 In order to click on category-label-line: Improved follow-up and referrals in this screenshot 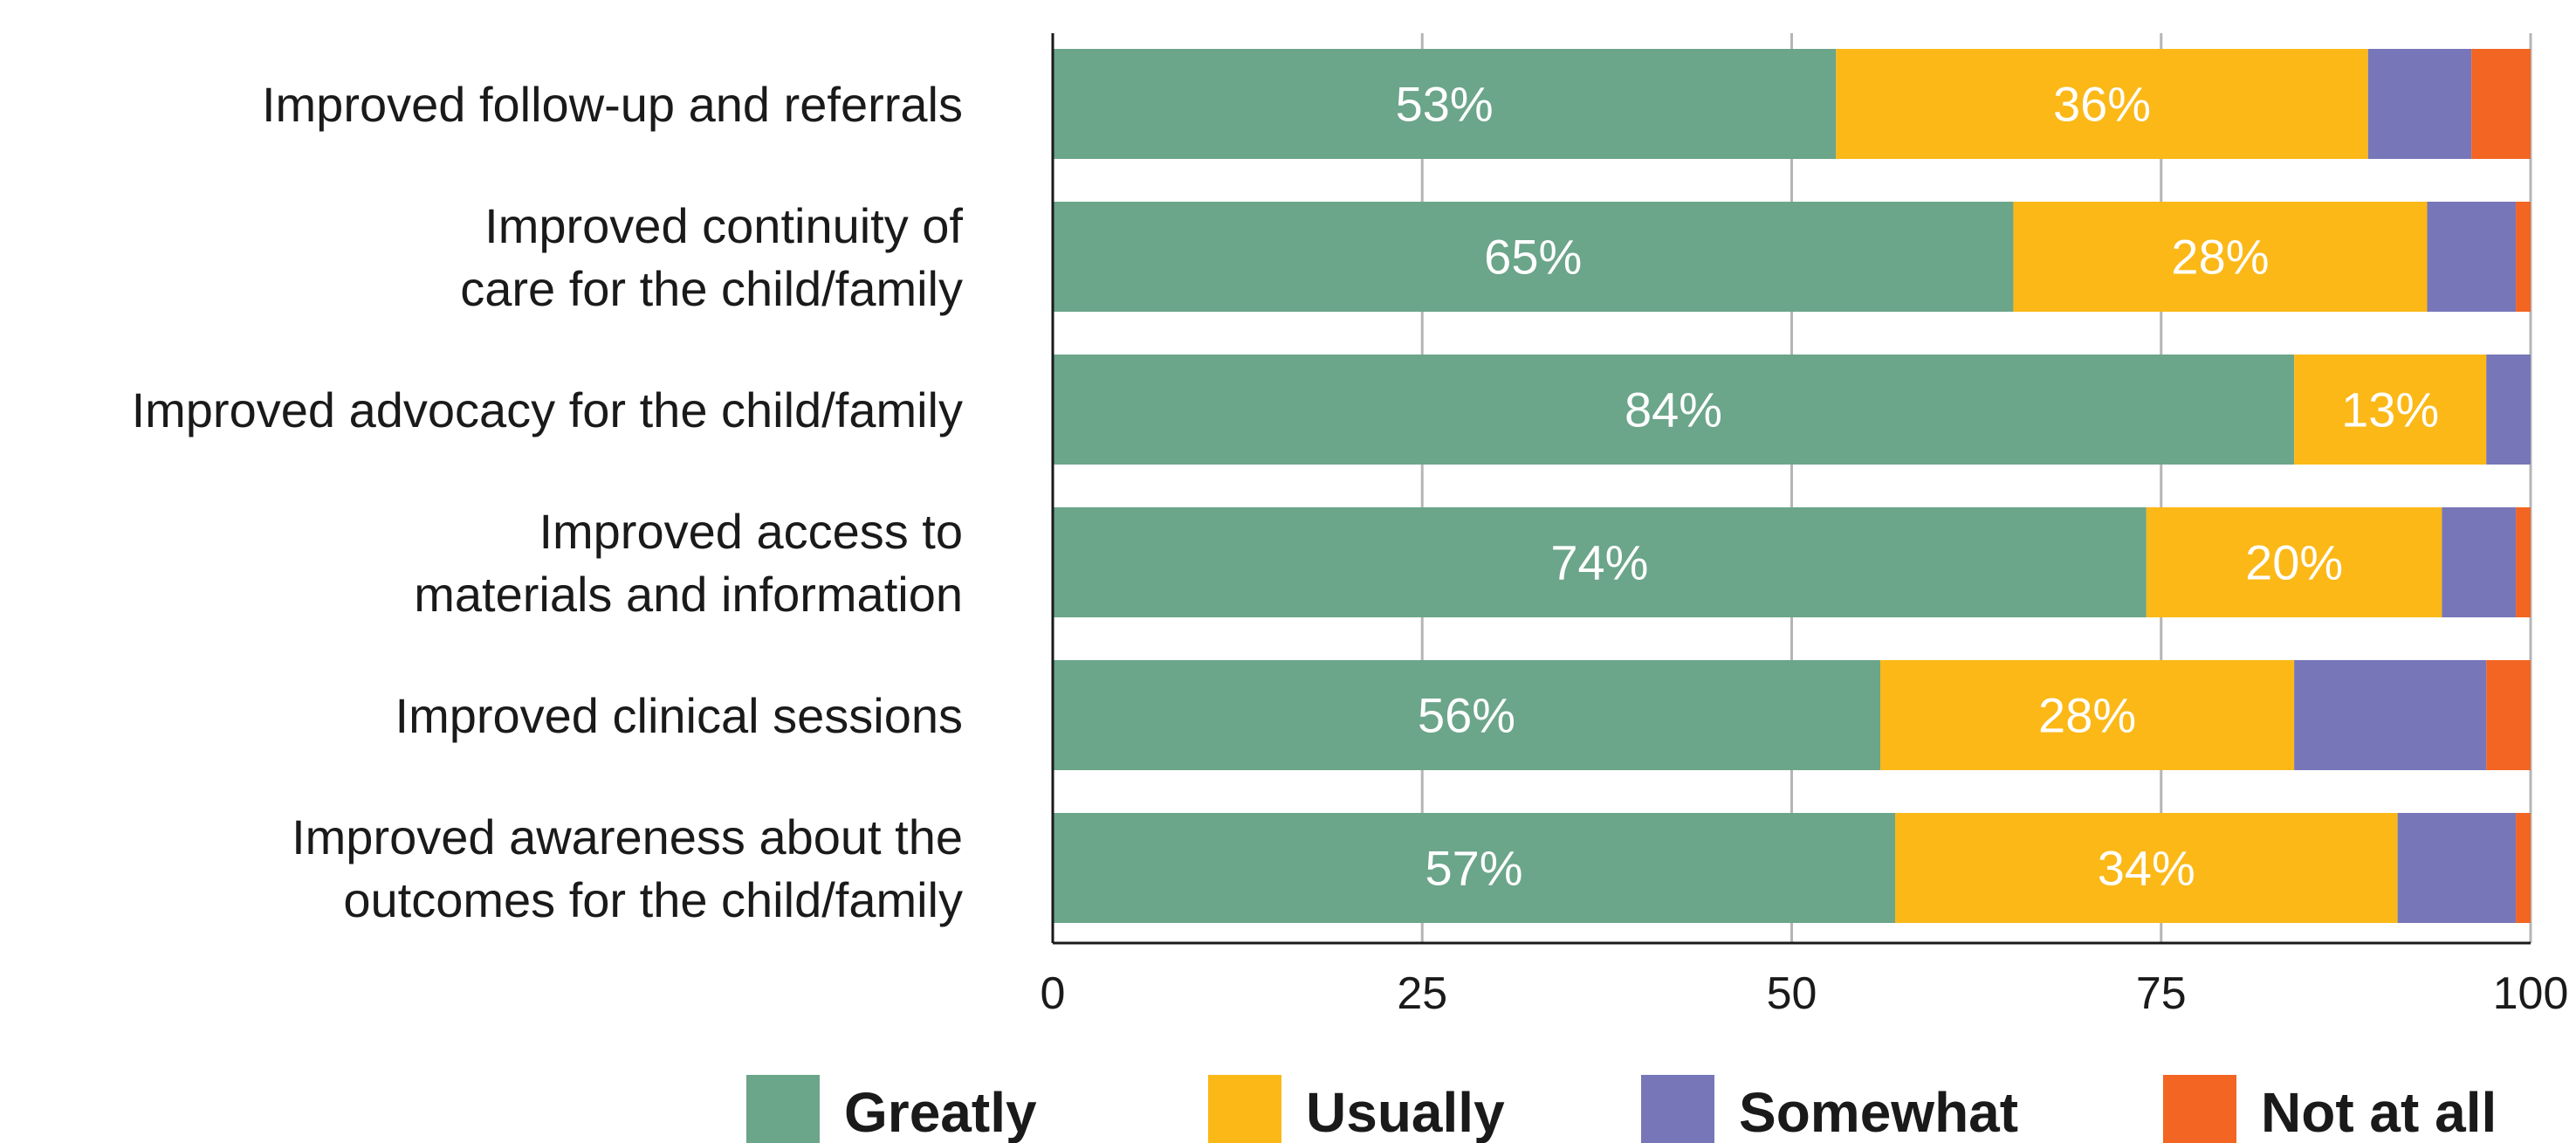, I will do `click(612, 104)`.